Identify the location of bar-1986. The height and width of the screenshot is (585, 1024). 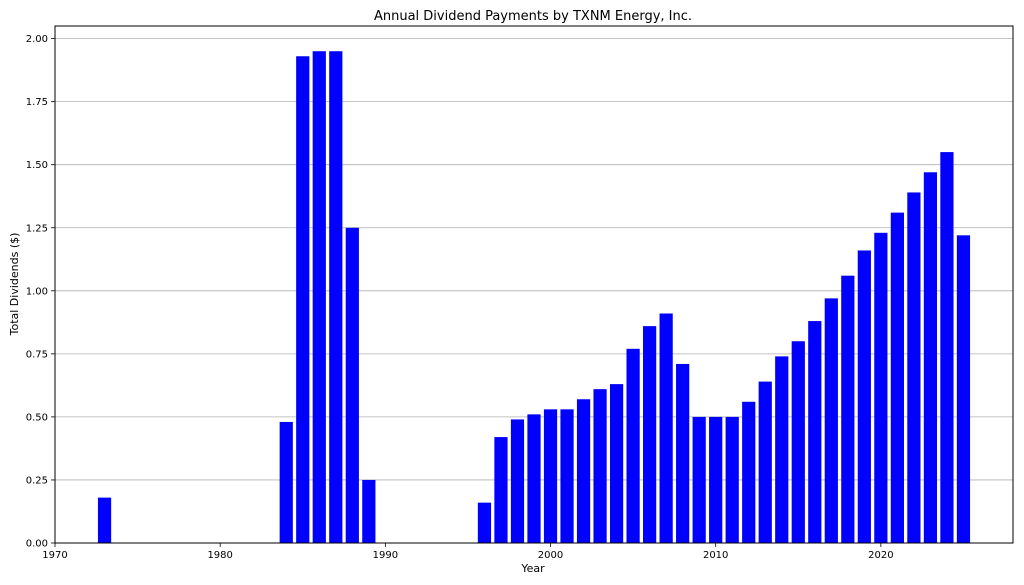
(319, 297).